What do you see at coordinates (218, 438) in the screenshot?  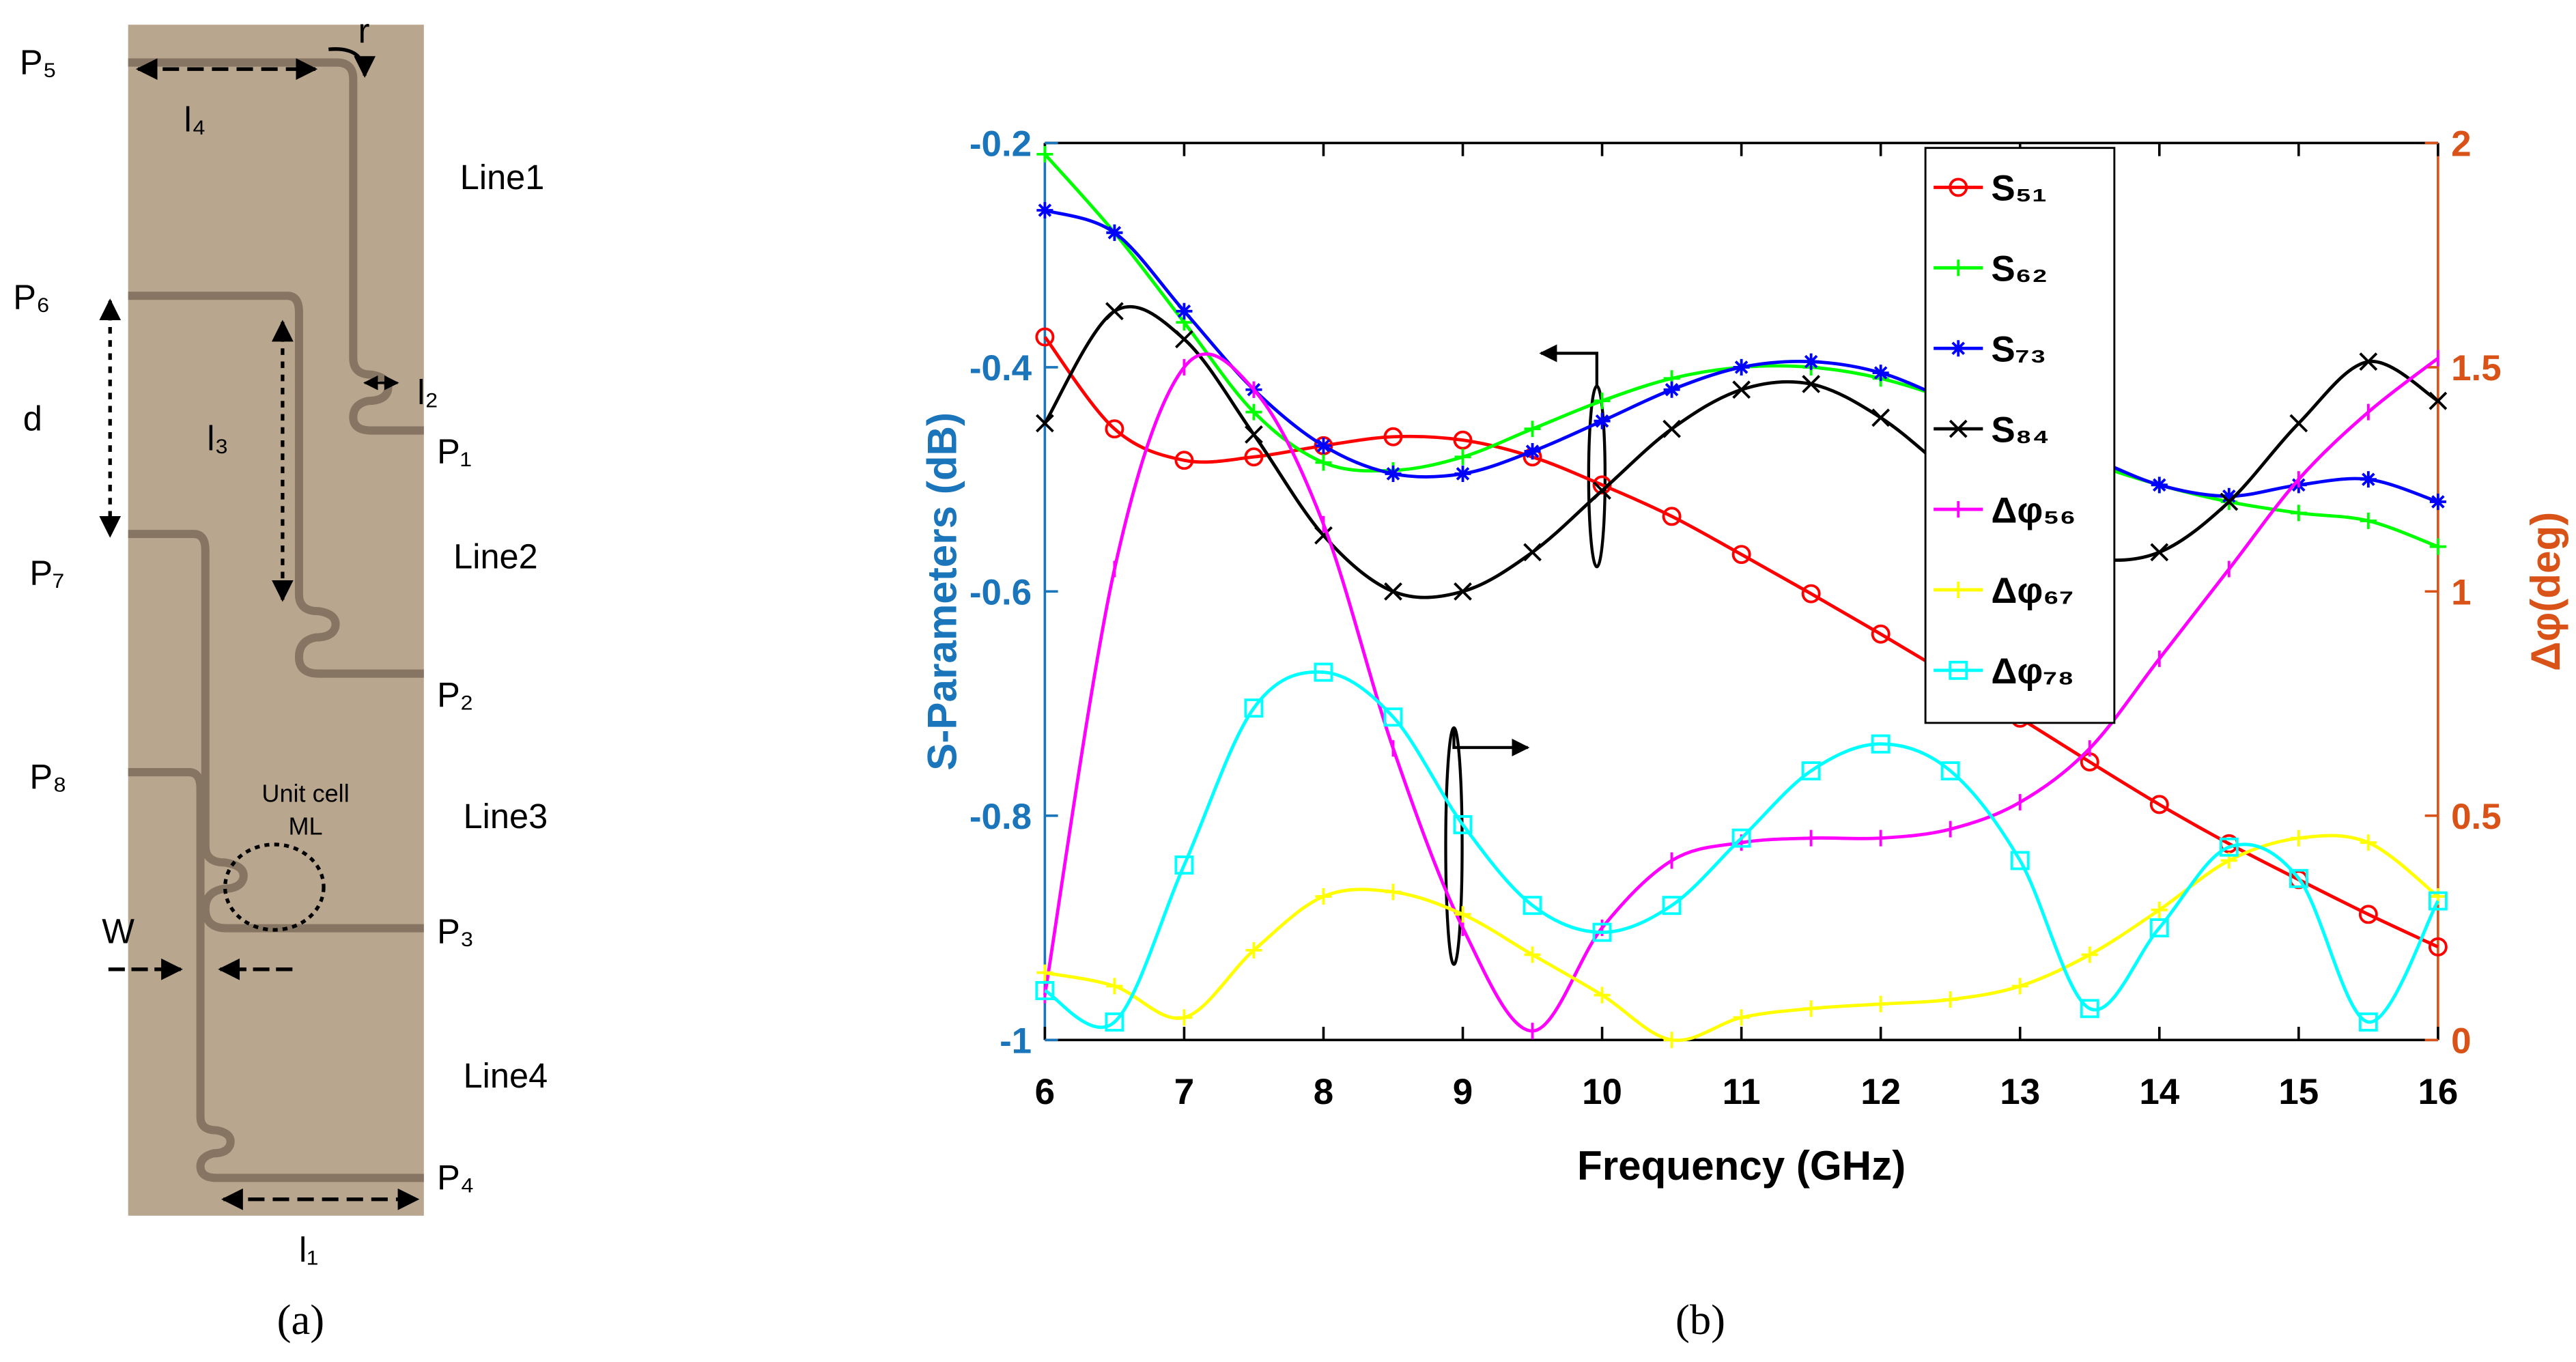 I see `dimension-label: l₃` at bounding box center [218, 438].